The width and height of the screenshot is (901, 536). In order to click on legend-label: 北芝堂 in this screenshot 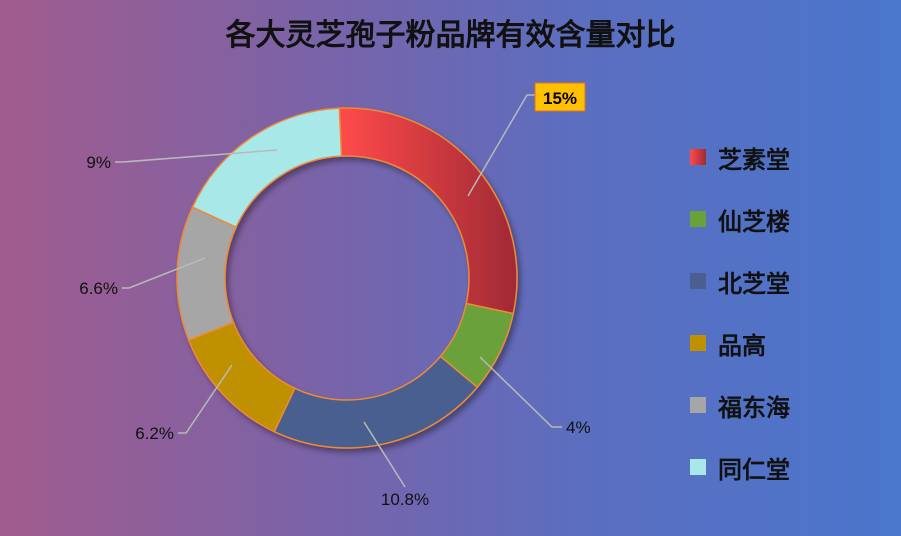, I will do `click(754, 283)`.